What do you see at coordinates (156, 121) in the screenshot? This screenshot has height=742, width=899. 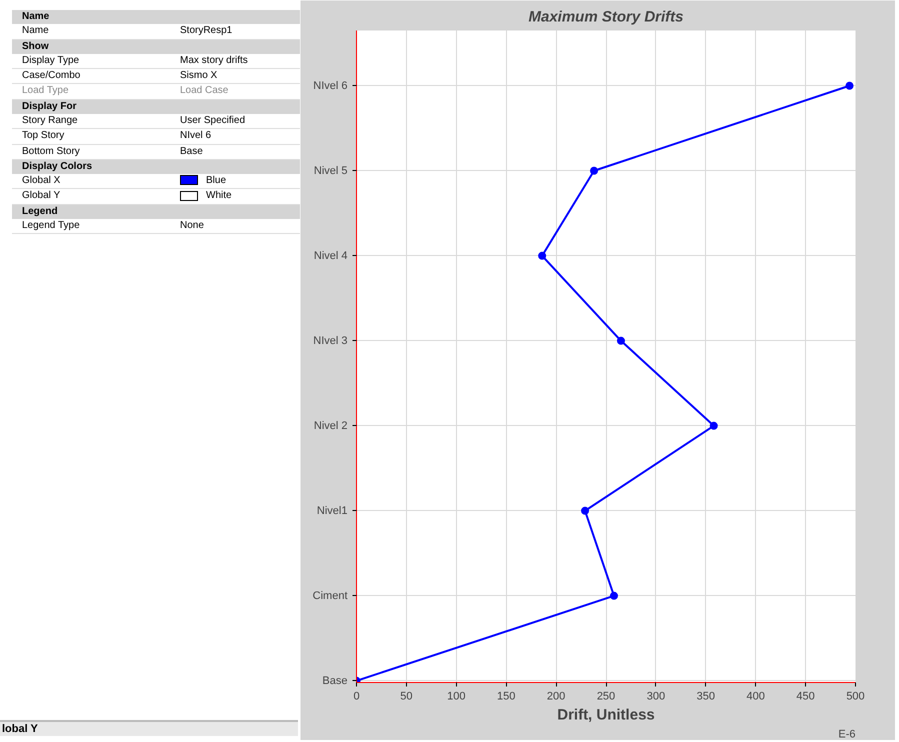 I see `panel-row: Story Range User Specified` at bounding box center [156, 121].